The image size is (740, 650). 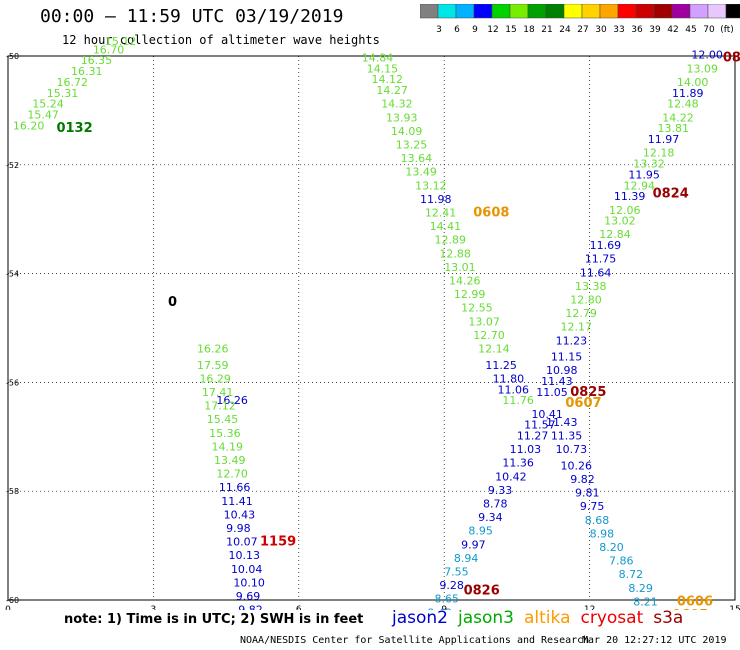 What do you see at coordinates (278, 542) in the screenshot?
I see `pass-time-label: 1159` at bounding box center [278, 542].